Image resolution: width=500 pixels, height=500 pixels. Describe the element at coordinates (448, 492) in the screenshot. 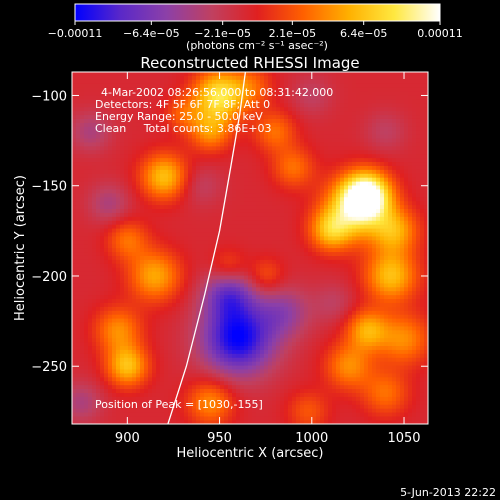

I see `timestamp-label: 5-Jun-2013 22:22` at that location.